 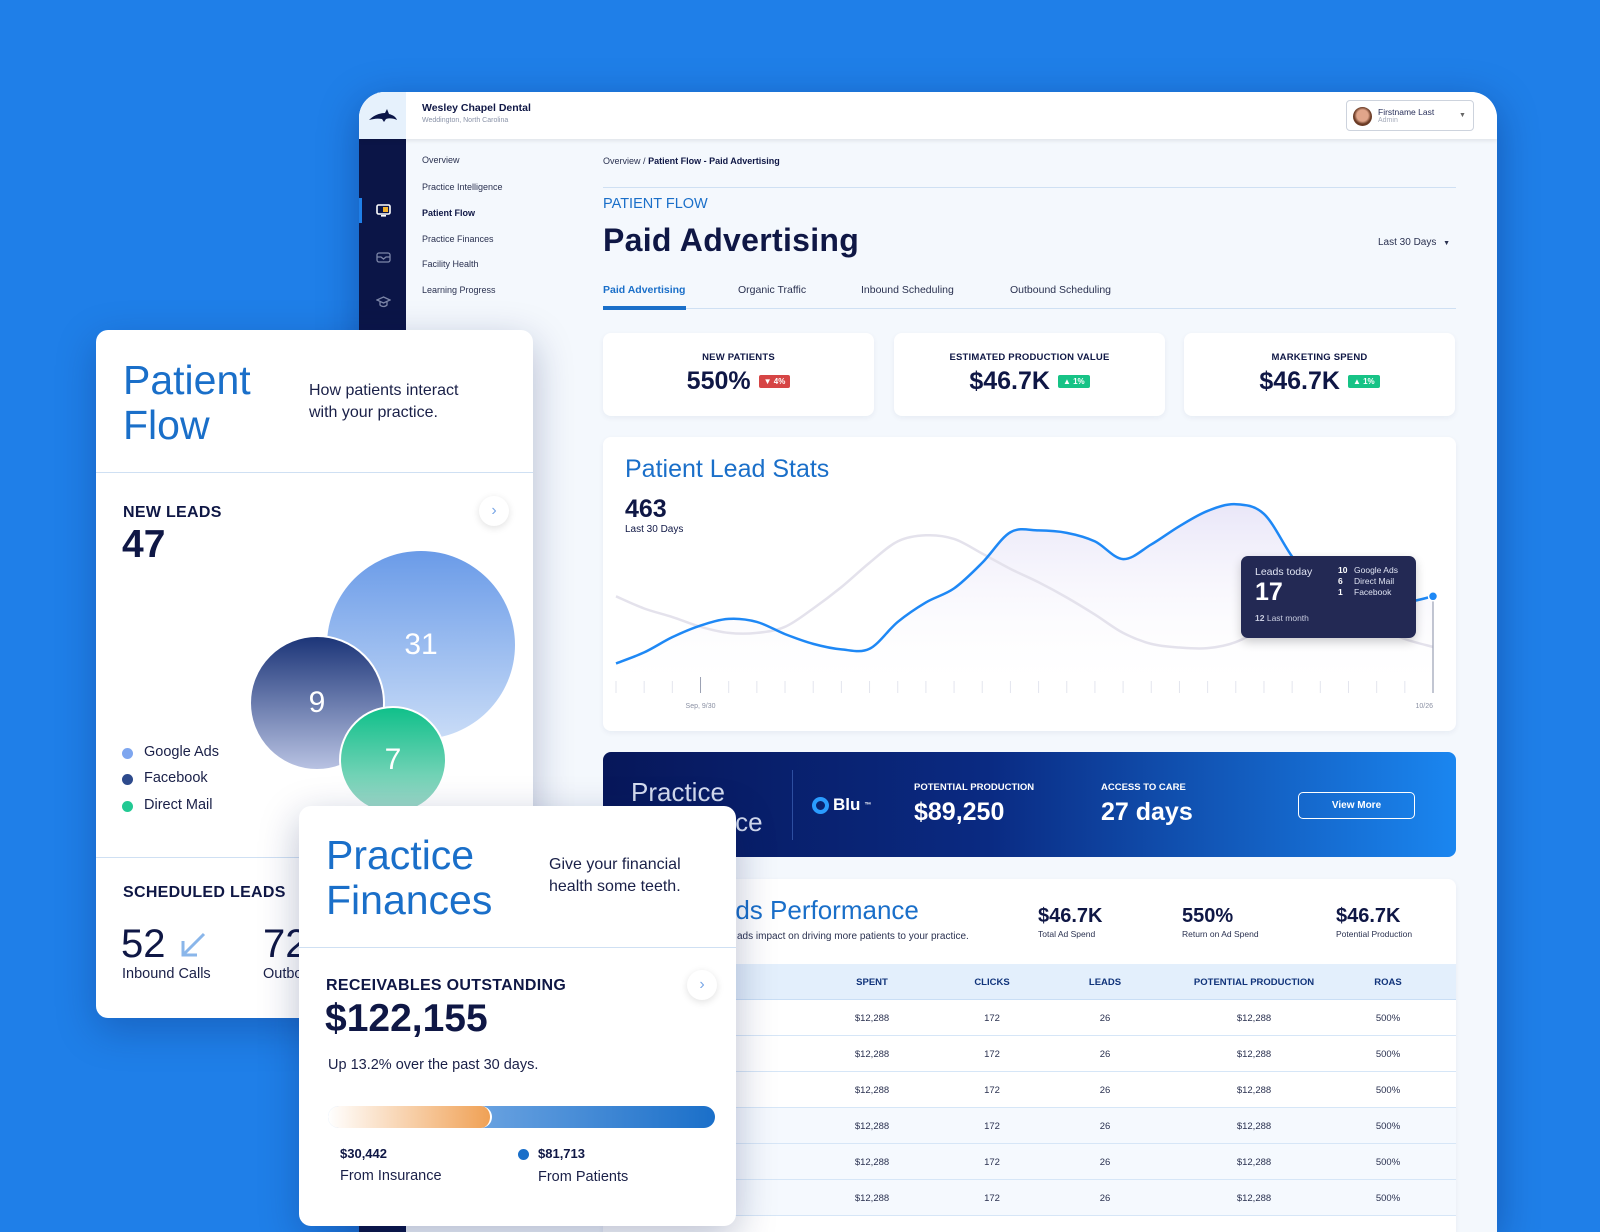 What do you see at coordinates (449, 213) in the screenshot?
I see `nav-item-patient-flow: Patient Flow` at bounding box center [449, 213].